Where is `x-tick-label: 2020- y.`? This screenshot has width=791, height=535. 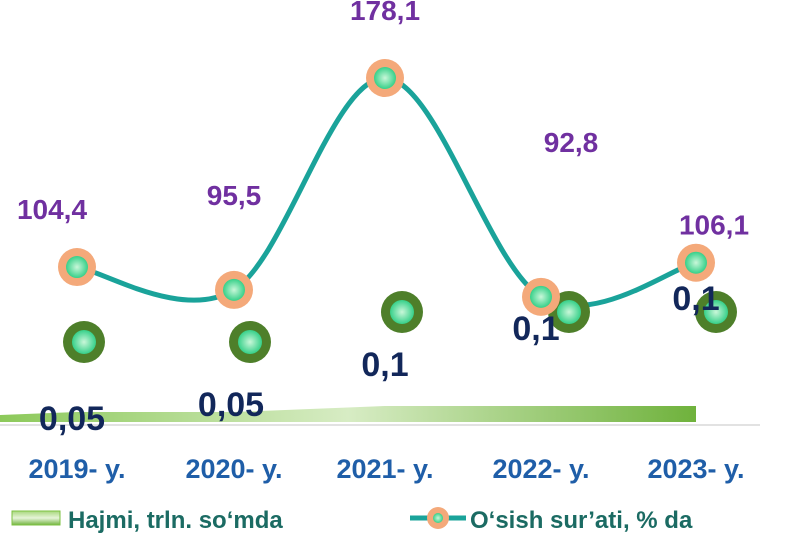 x-tick-label: 2020- y. is located at coordinates (233, 469).